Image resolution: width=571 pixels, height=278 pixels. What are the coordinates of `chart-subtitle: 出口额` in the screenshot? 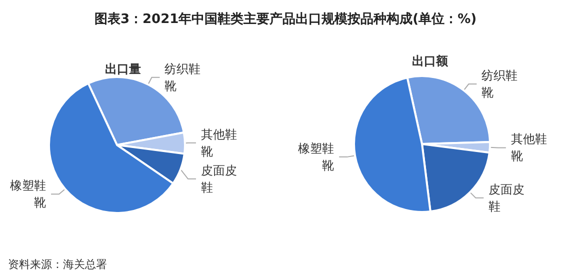 It's located at (430, 61).